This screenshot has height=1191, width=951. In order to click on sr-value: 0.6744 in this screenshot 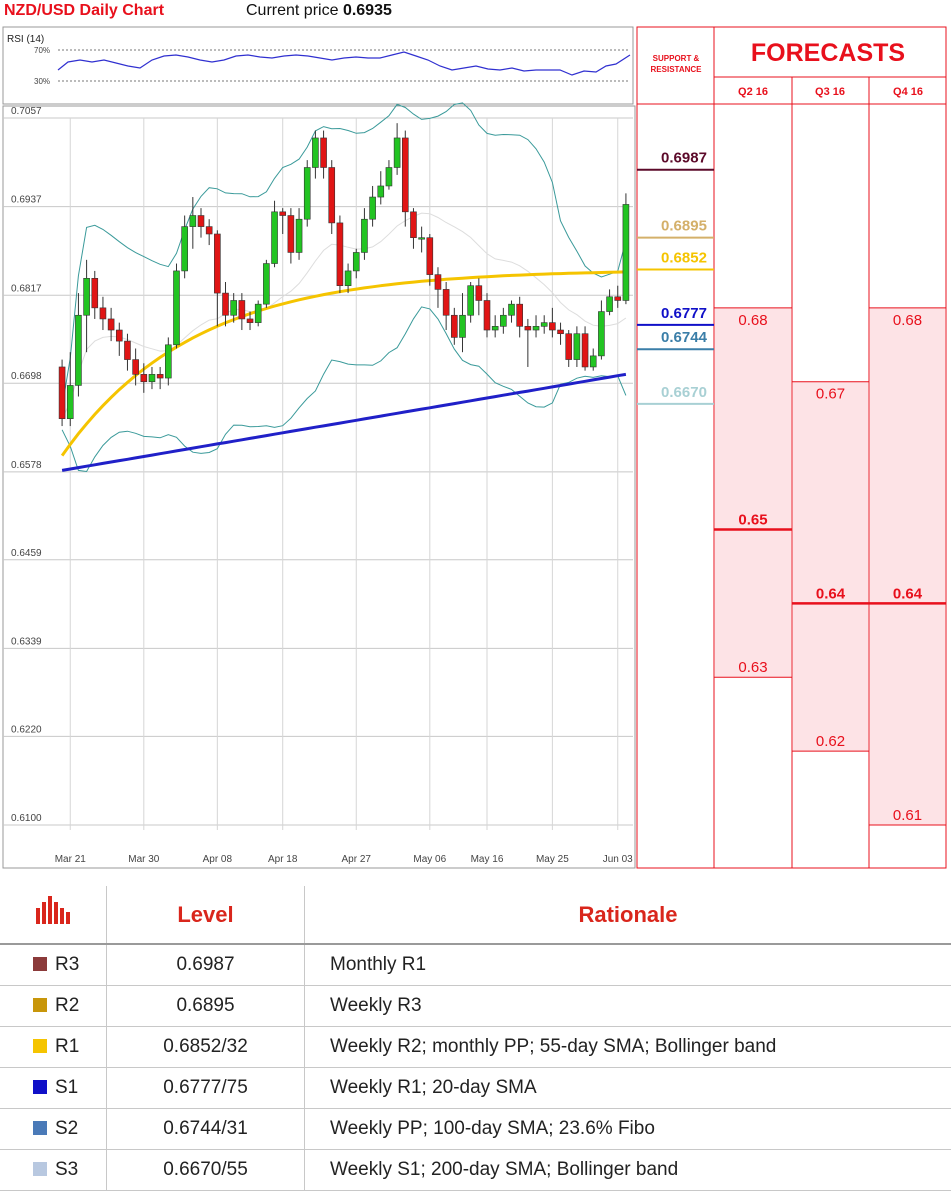, I will do `click(684, 337)`.